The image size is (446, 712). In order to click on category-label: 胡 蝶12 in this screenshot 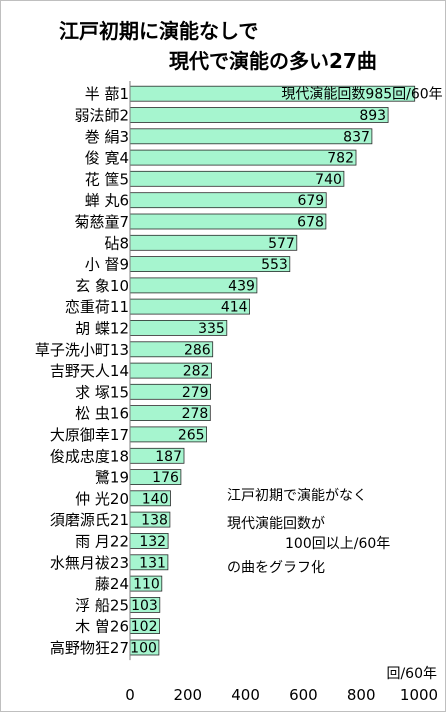, I will do `click(102, 328)`.